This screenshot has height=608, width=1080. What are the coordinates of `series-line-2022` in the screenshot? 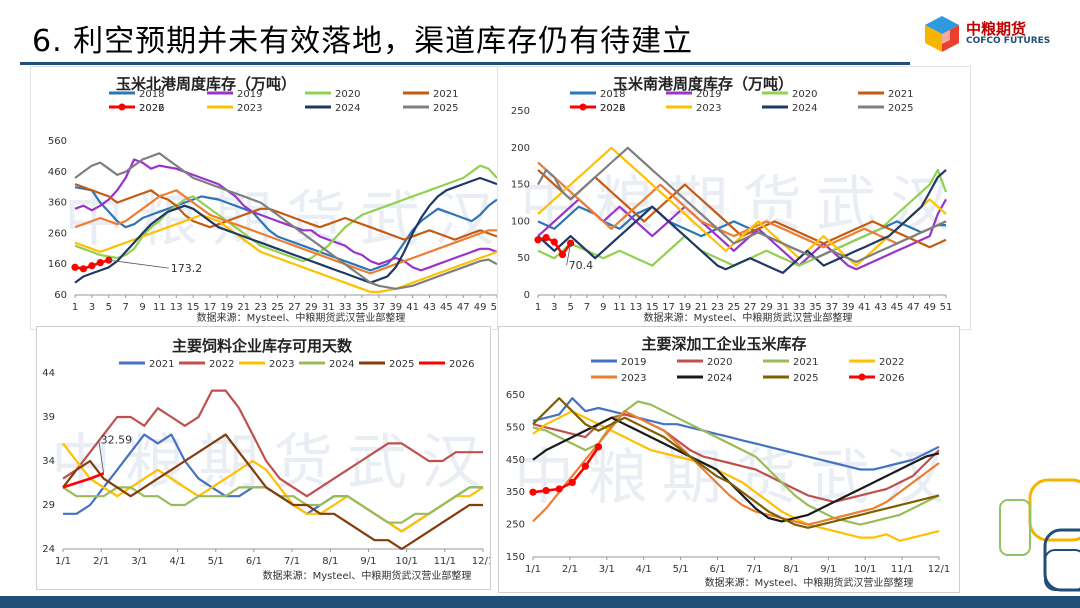 It's located at (736, 476).